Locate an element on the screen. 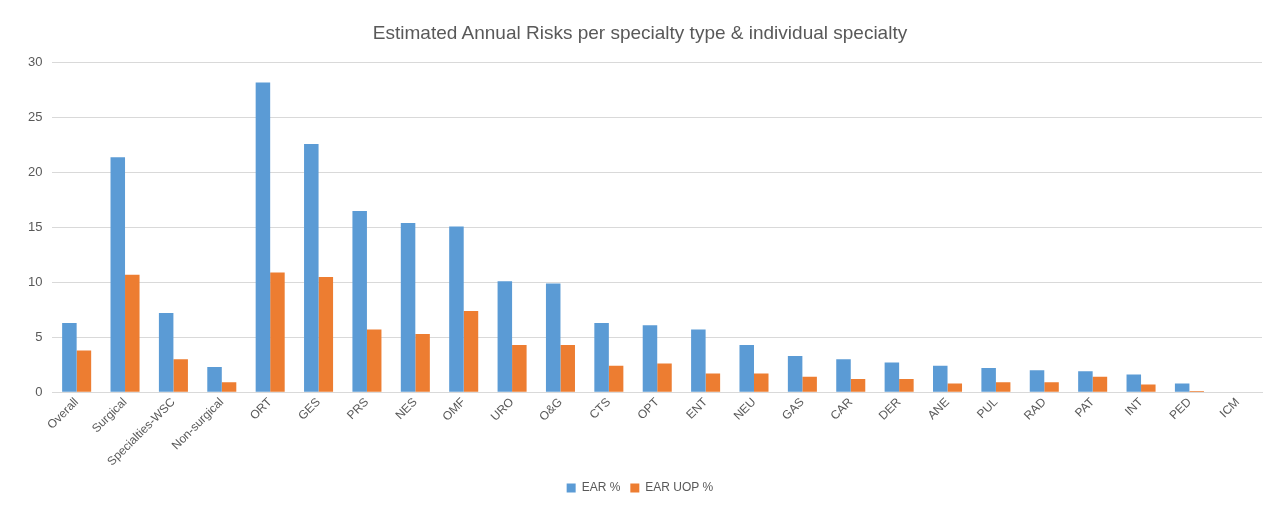 The image size is (1288, 517). y-tick-label: 0 is located at coordinates (39, 391).